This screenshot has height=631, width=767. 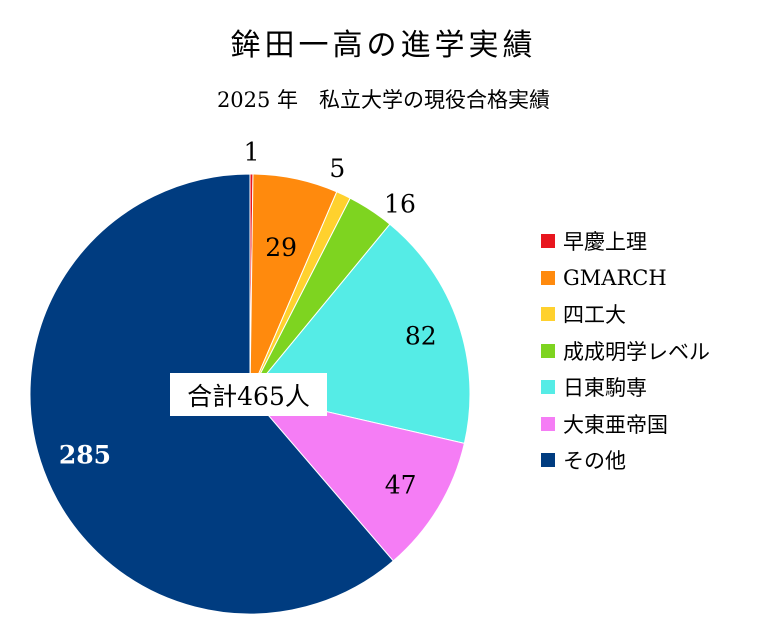 I want to click on legend-item: その他, so click(x=625, y=460).